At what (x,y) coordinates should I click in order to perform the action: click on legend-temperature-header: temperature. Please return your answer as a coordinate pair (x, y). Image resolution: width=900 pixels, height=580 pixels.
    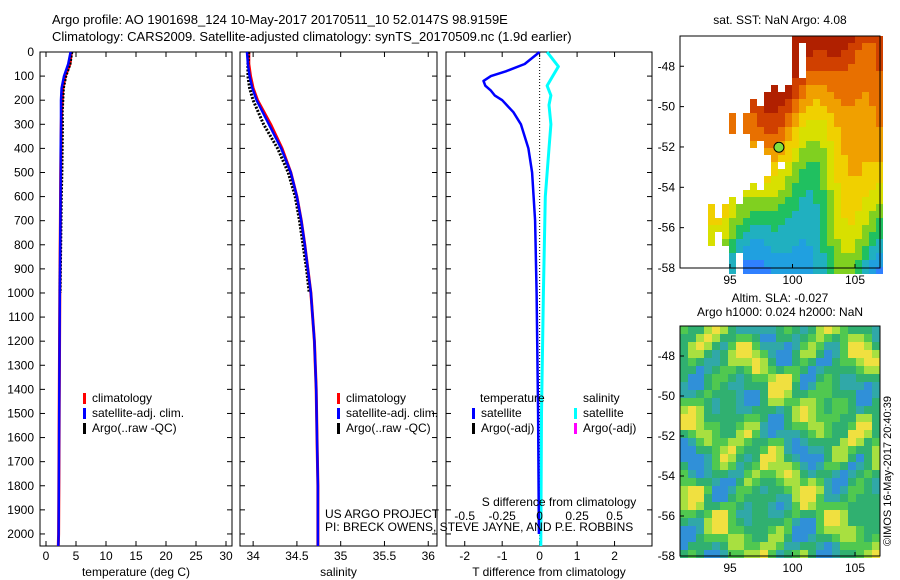
    Looking at the image, I should click on (512, 398).